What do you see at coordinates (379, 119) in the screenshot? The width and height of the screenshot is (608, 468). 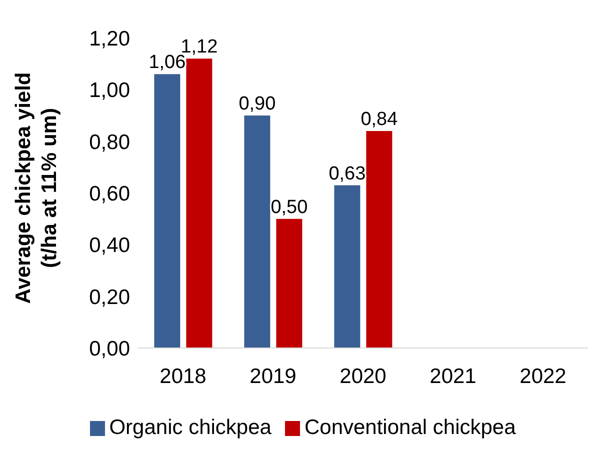 I see `data-label: 0,84` at bounding box center [379, 119].